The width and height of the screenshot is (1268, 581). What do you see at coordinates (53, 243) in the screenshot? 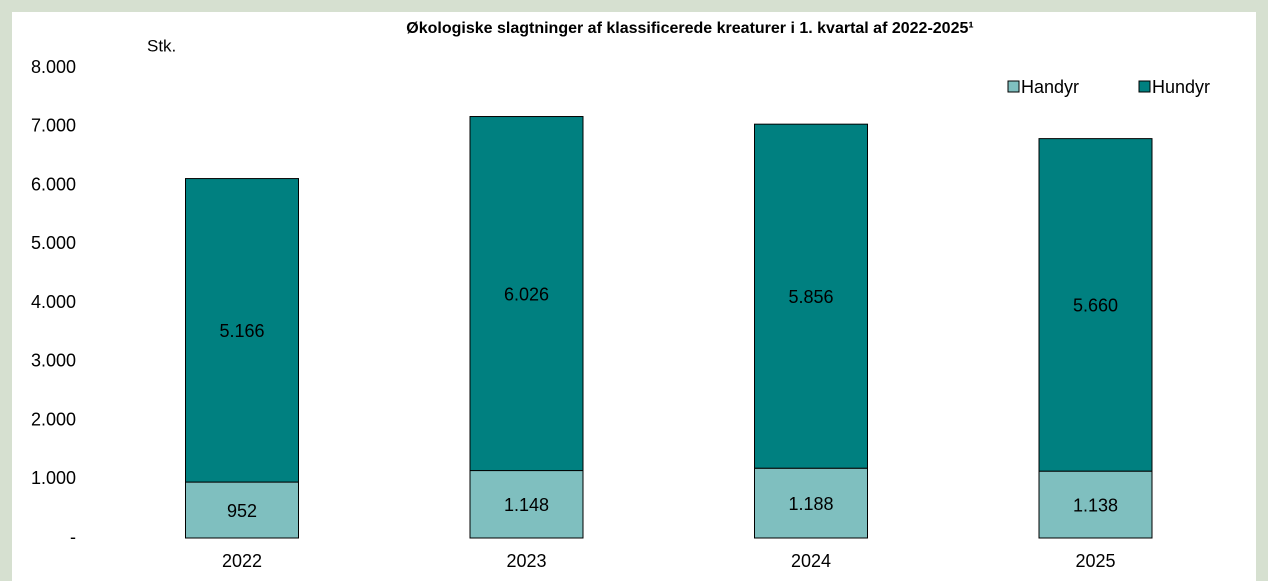
I see `y-tick-label: 5.000` at bounding box center [53, 243].